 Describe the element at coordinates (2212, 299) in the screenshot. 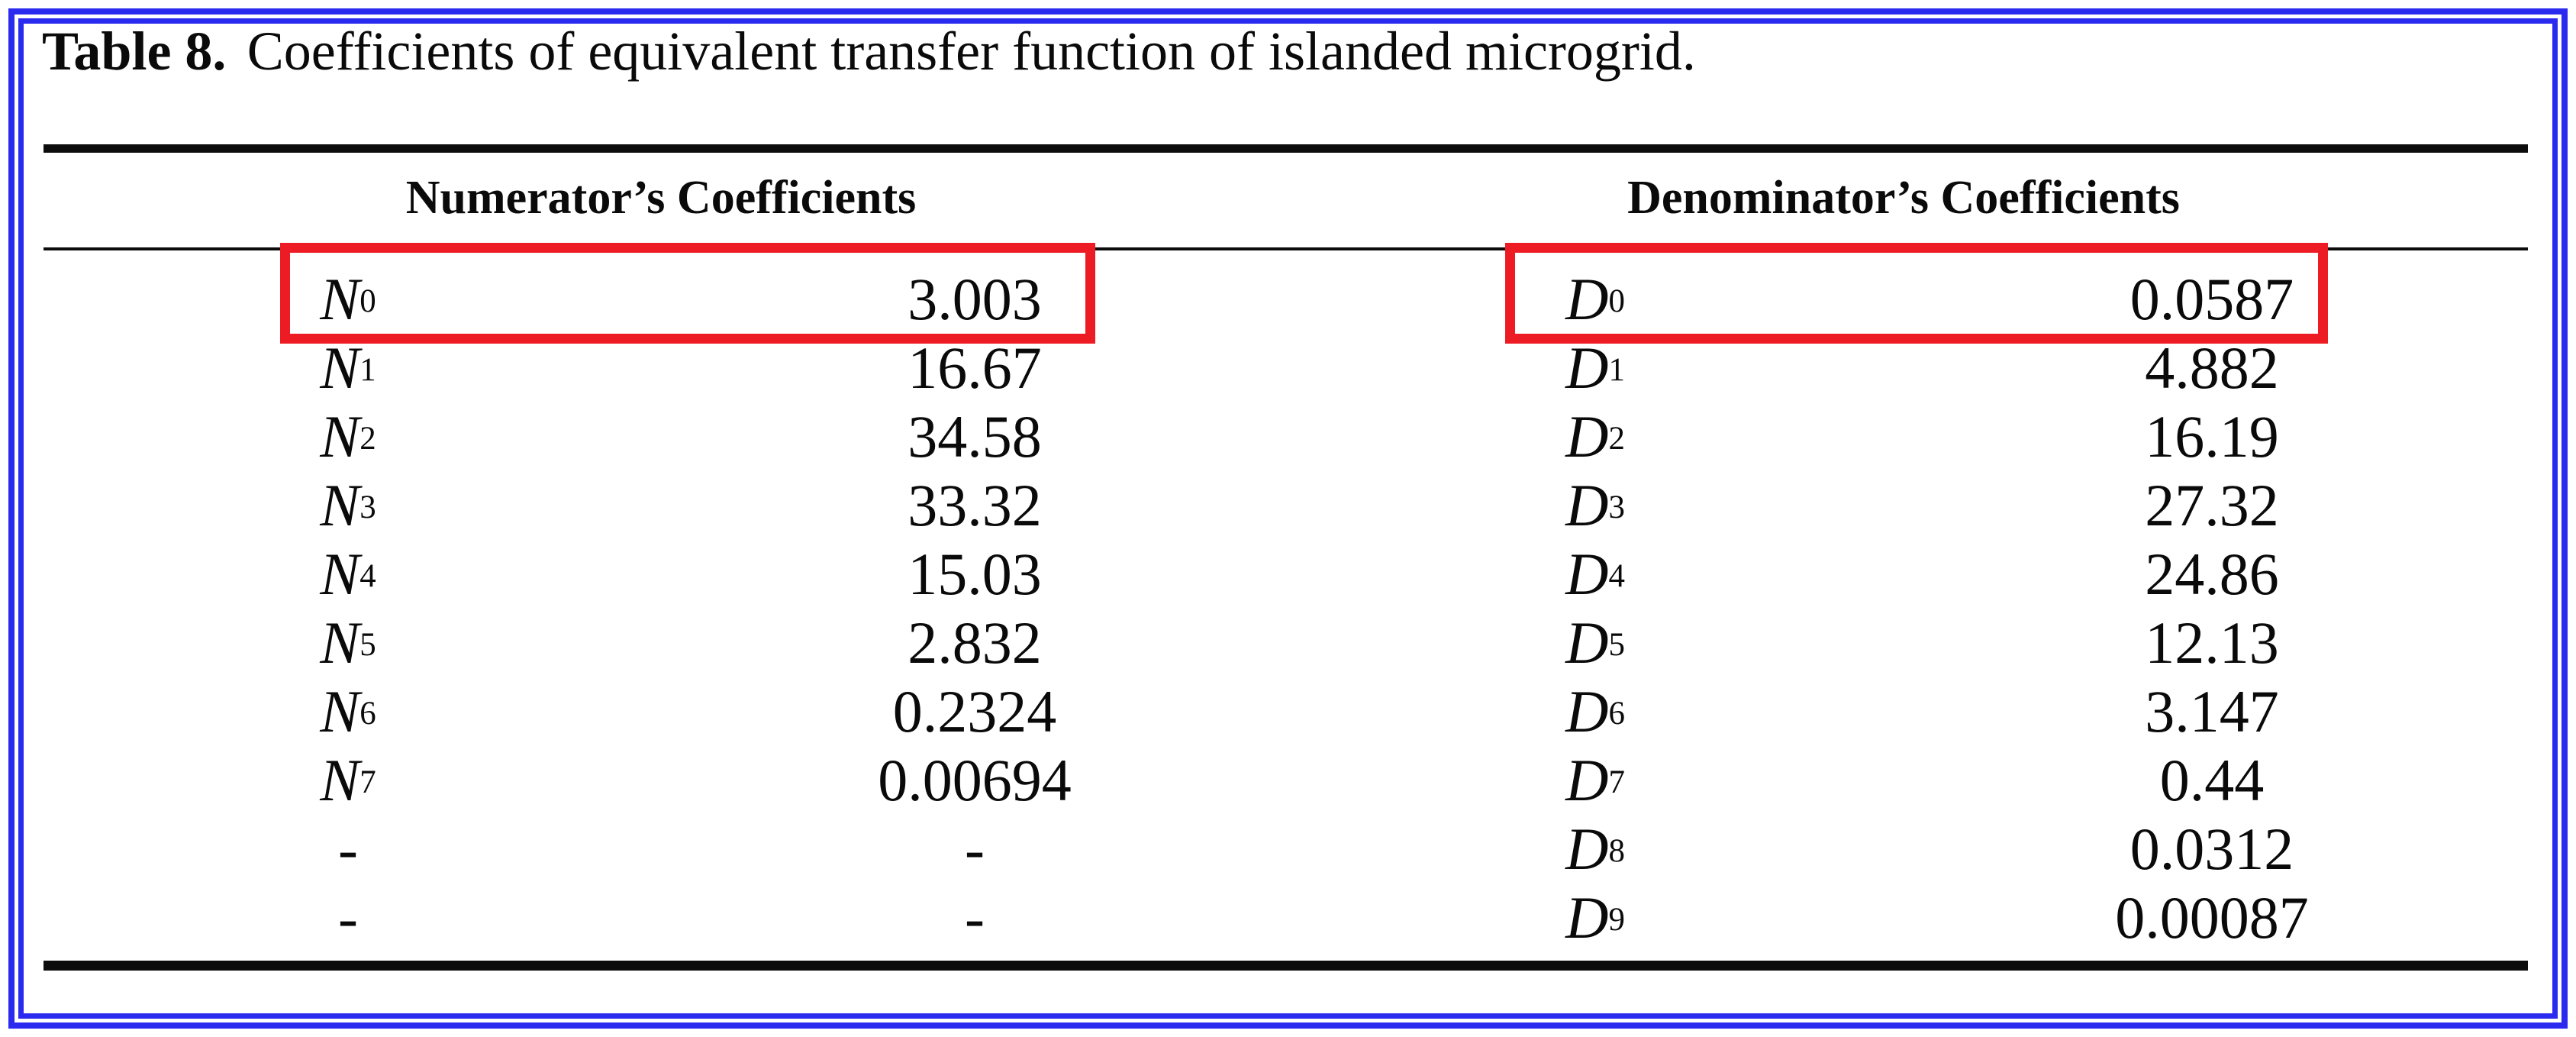

I see `coefficient-value: 0.0587` at that location.